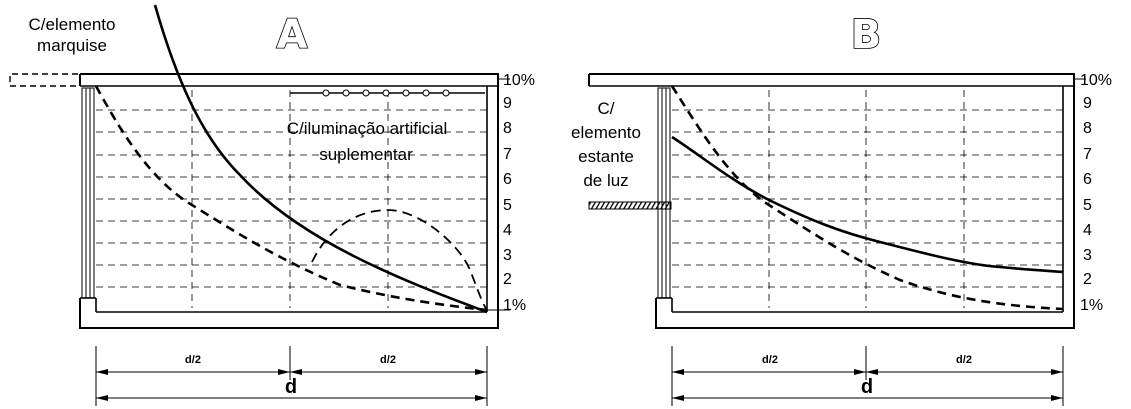 Image resolution: width=1131 pixels, height=409 pixels. What do you see at coordinates (292, 35) in the screenshot?
I see `panel-a-title: A` at bounding box center [292, 35].